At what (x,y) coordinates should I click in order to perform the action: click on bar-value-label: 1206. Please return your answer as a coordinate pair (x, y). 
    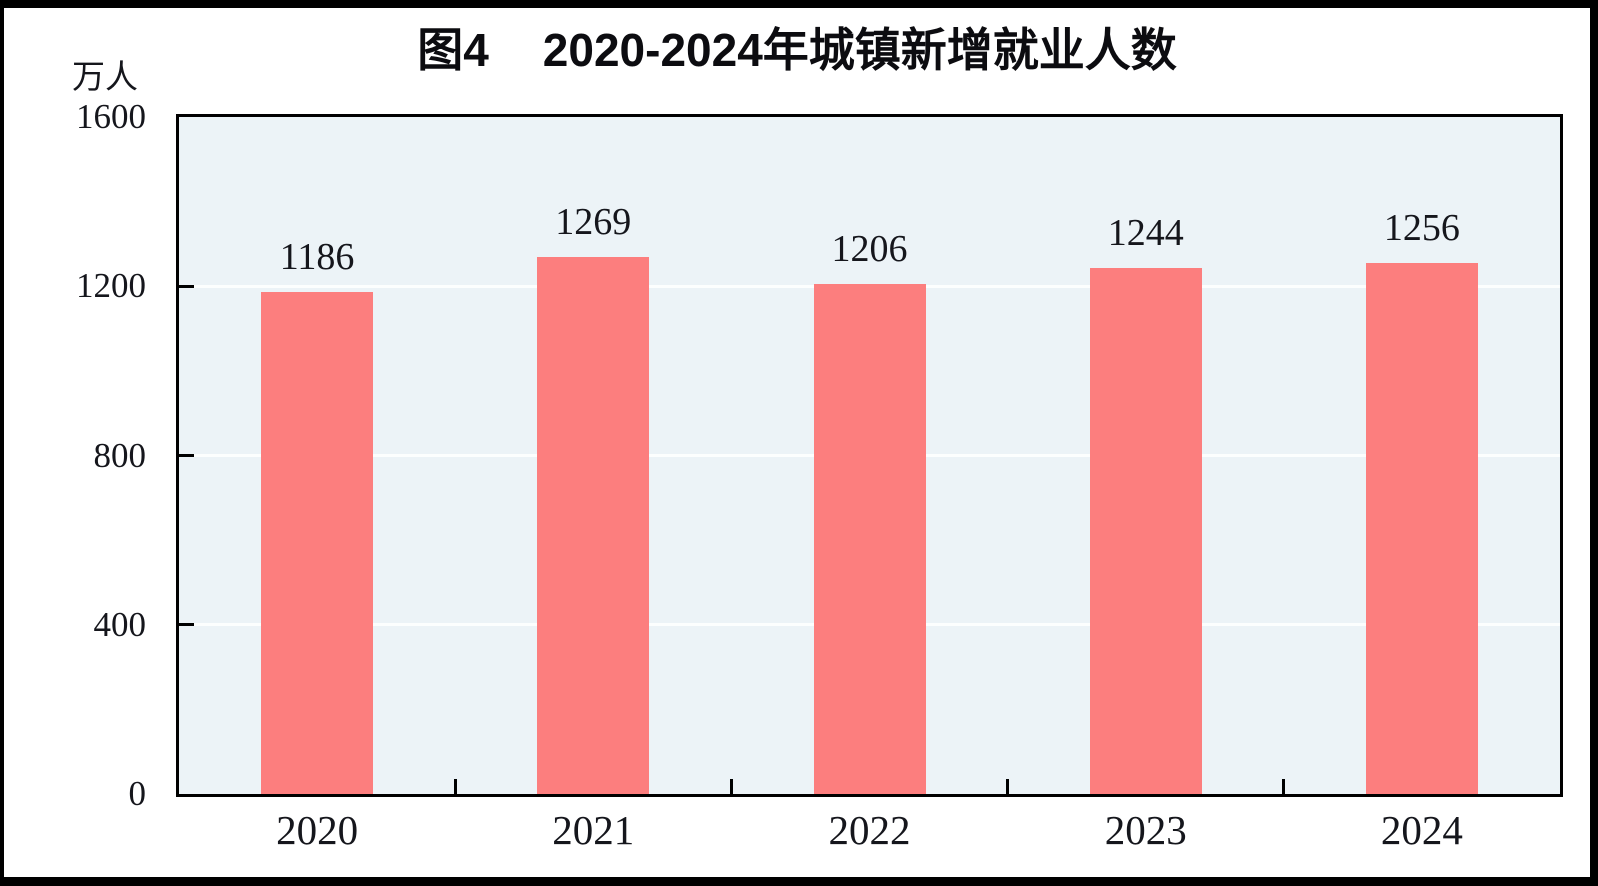
    Looking at the image, I should click on (869, 248).